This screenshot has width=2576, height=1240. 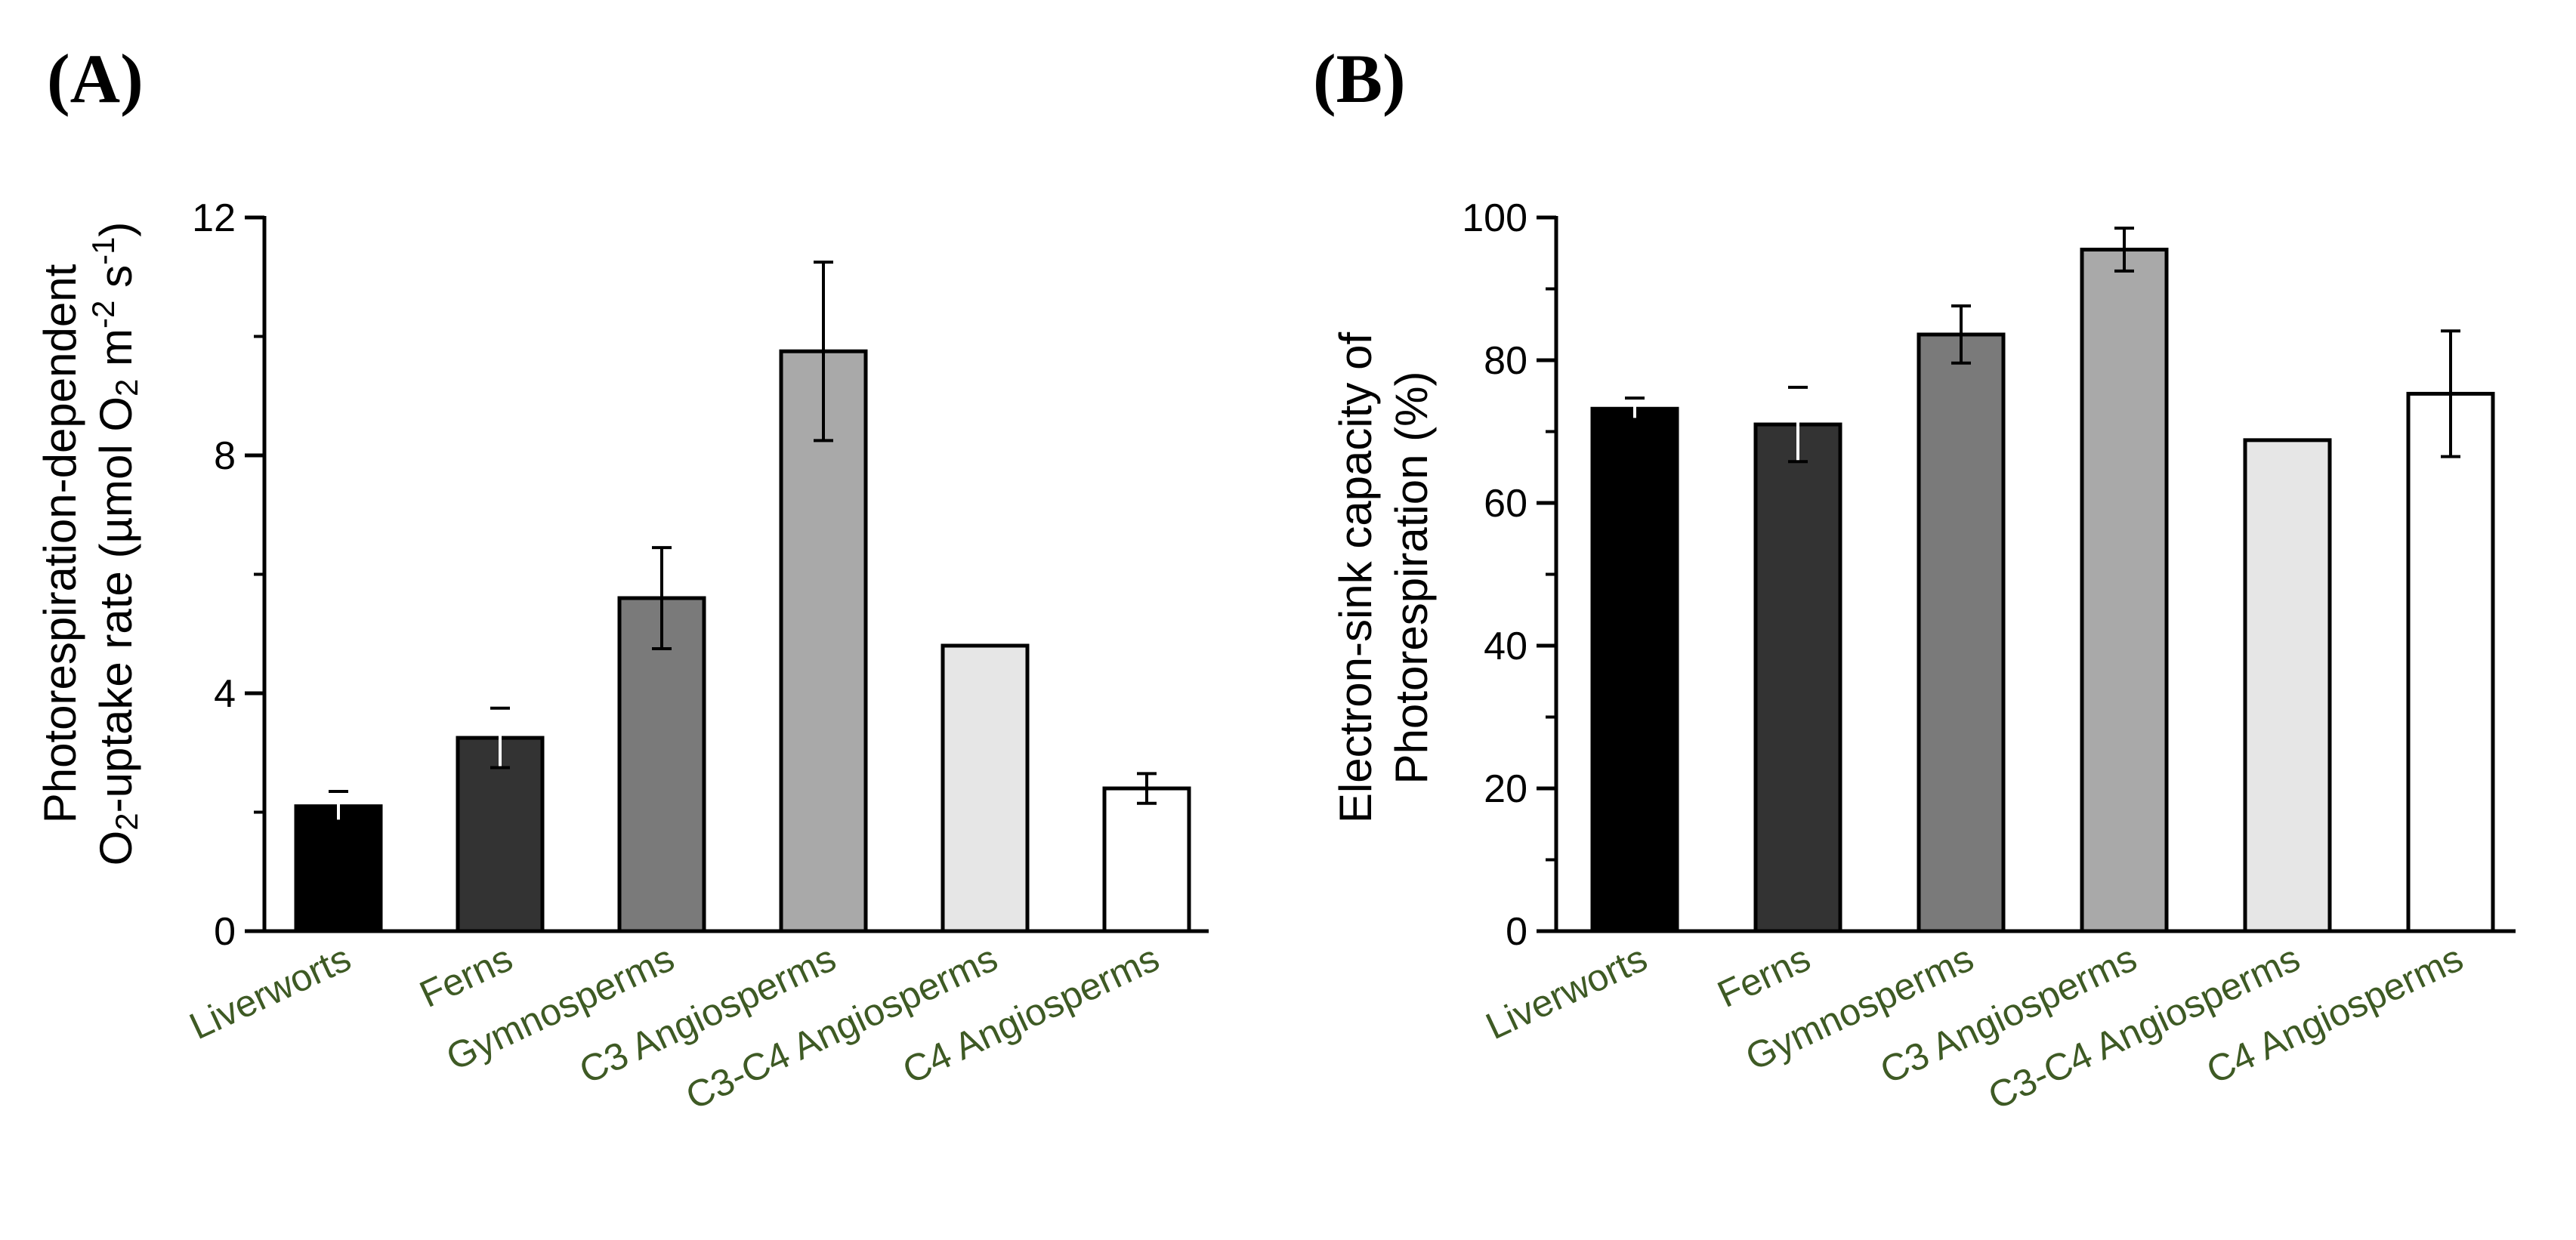 What do you see at coordinates (466, 976) in the screenshot?
I see `panel-a-category-label: Ferns` at bounding box center [466, 976].